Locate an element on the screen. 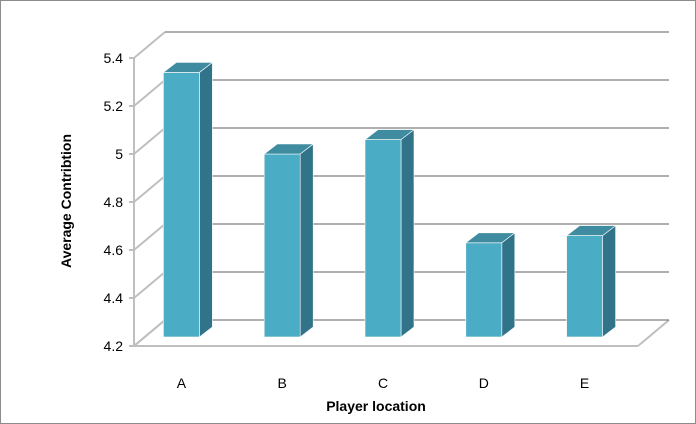  x-tick-label: A is located at coordinates (182, 383).